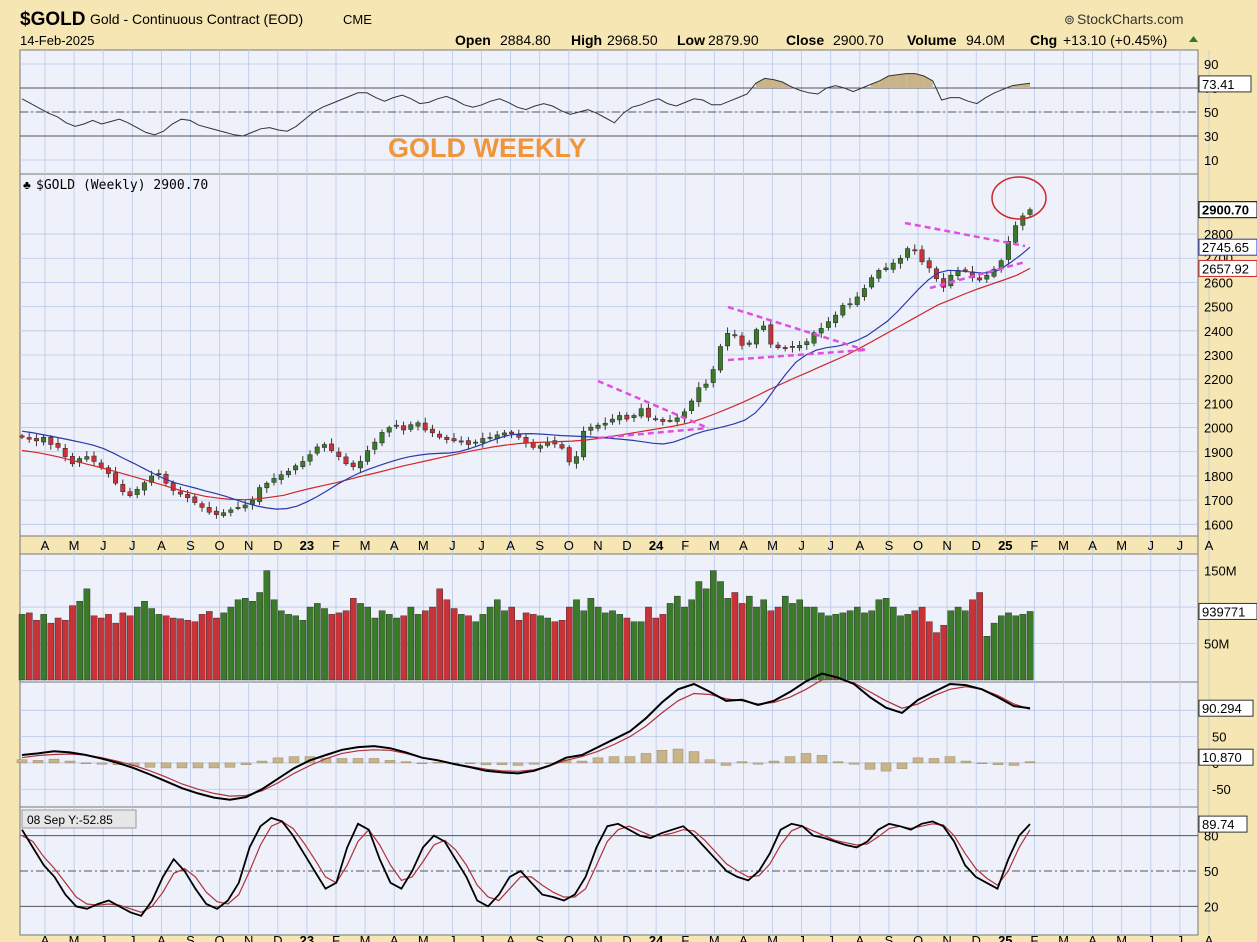 This screenshot has height=942, width=1257. Describe the element at coordinates (1218, 84) in the screenshot. I see `rsi-current-label: 73.41` at that location.